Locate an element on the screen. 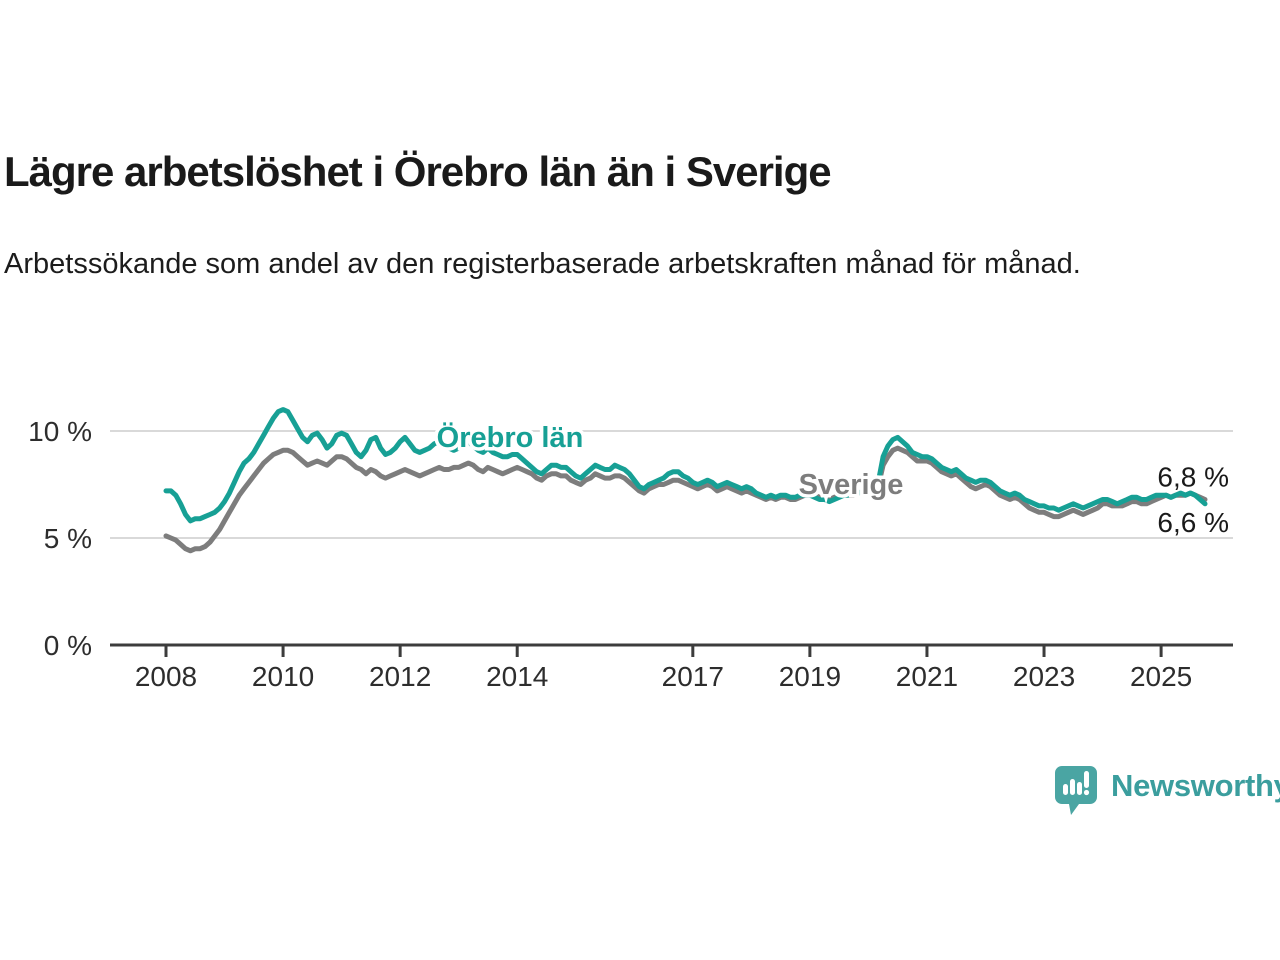 The height and width of the screenshot is (960, 1280). y-tick-label-5: 5 % is located at coordinates (68, 538).